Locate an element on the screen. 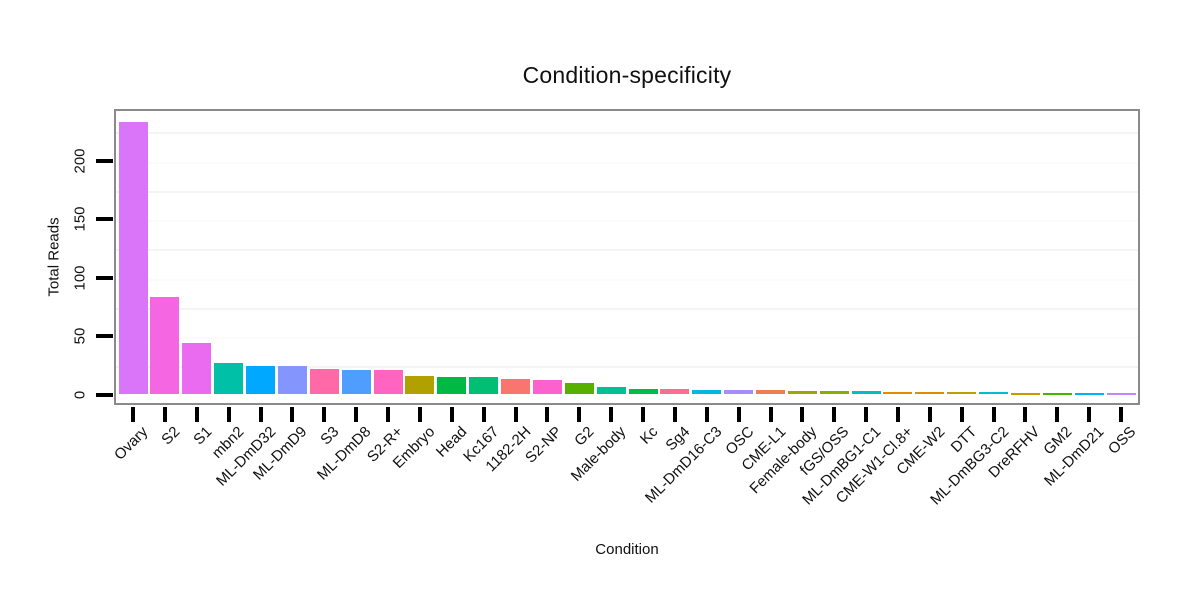 The height and width of the screenshot is (600, 1200). bar-ml-dmbg3-c2 is located at coordinates (994, 393).